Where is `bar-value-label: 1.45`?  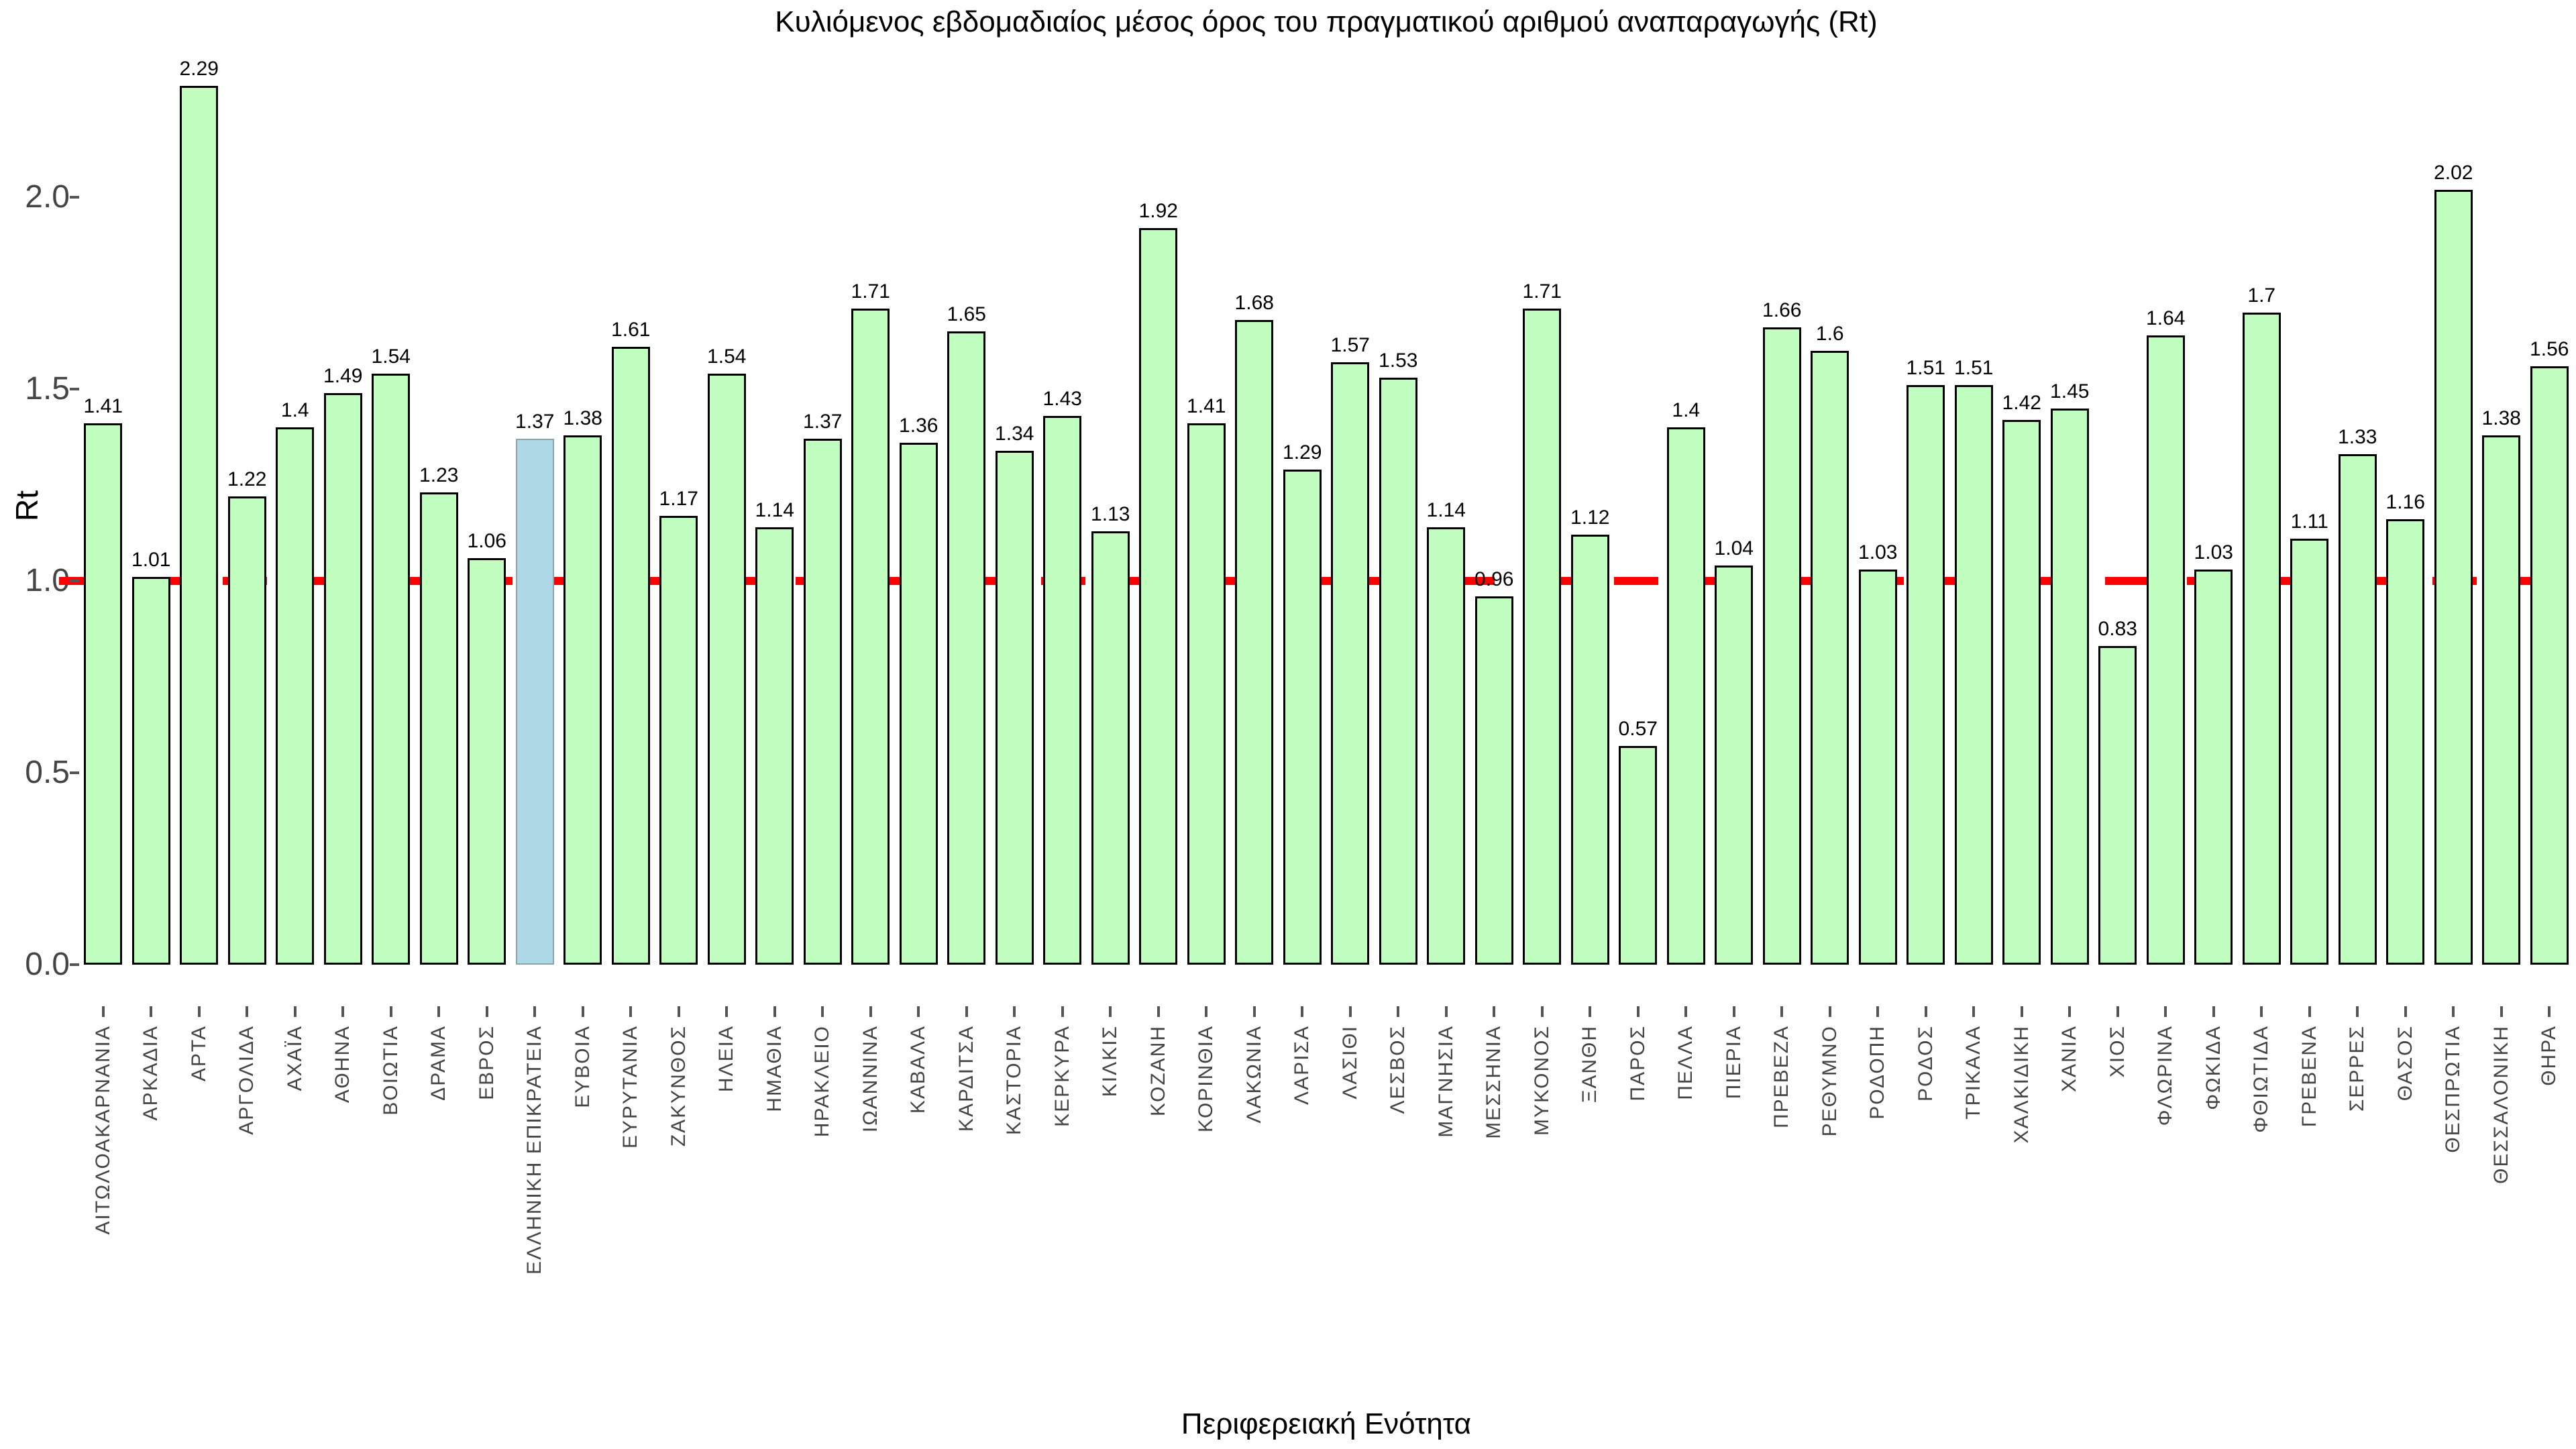
bar-value-label: 1.45 is located at coordinates (2070, 391).